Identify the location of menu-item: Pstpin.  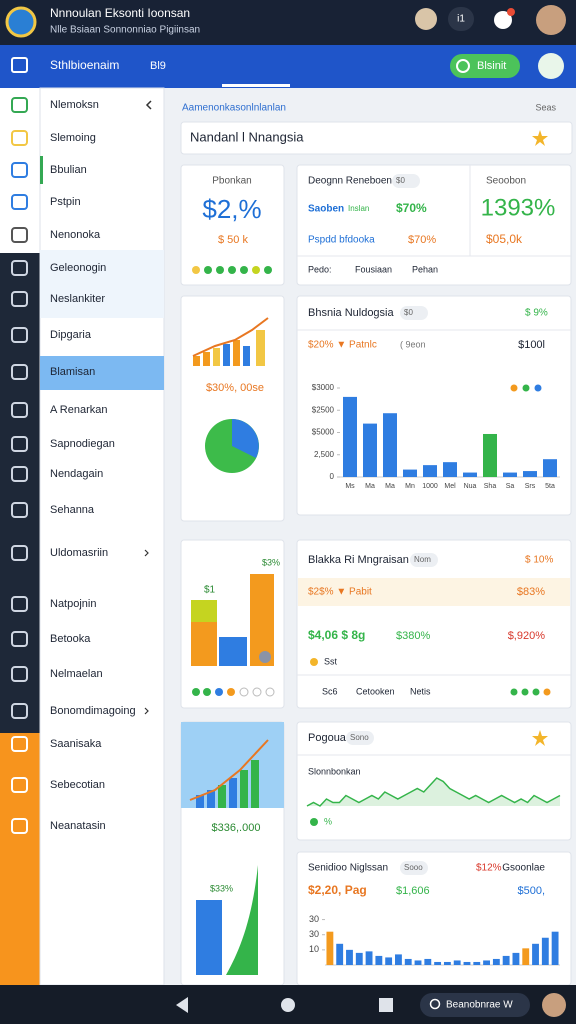
(65, 202).